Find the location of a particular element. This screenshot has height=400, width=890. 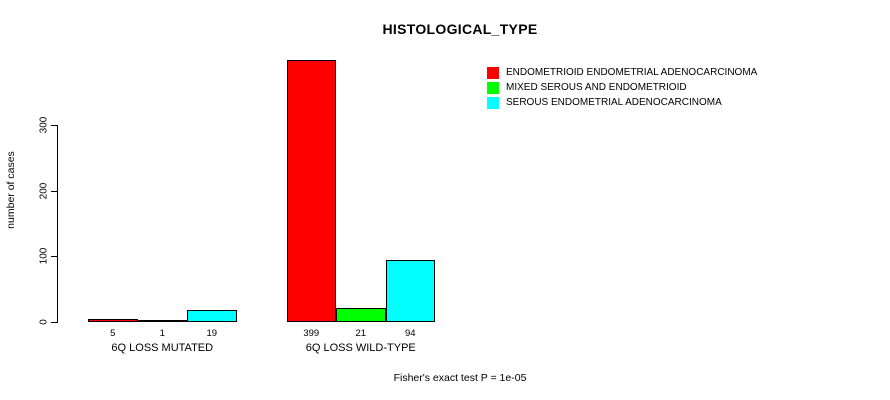

annotation-text: Fisher's exact test P = 1e-05 is located at coordinates (460, 378).